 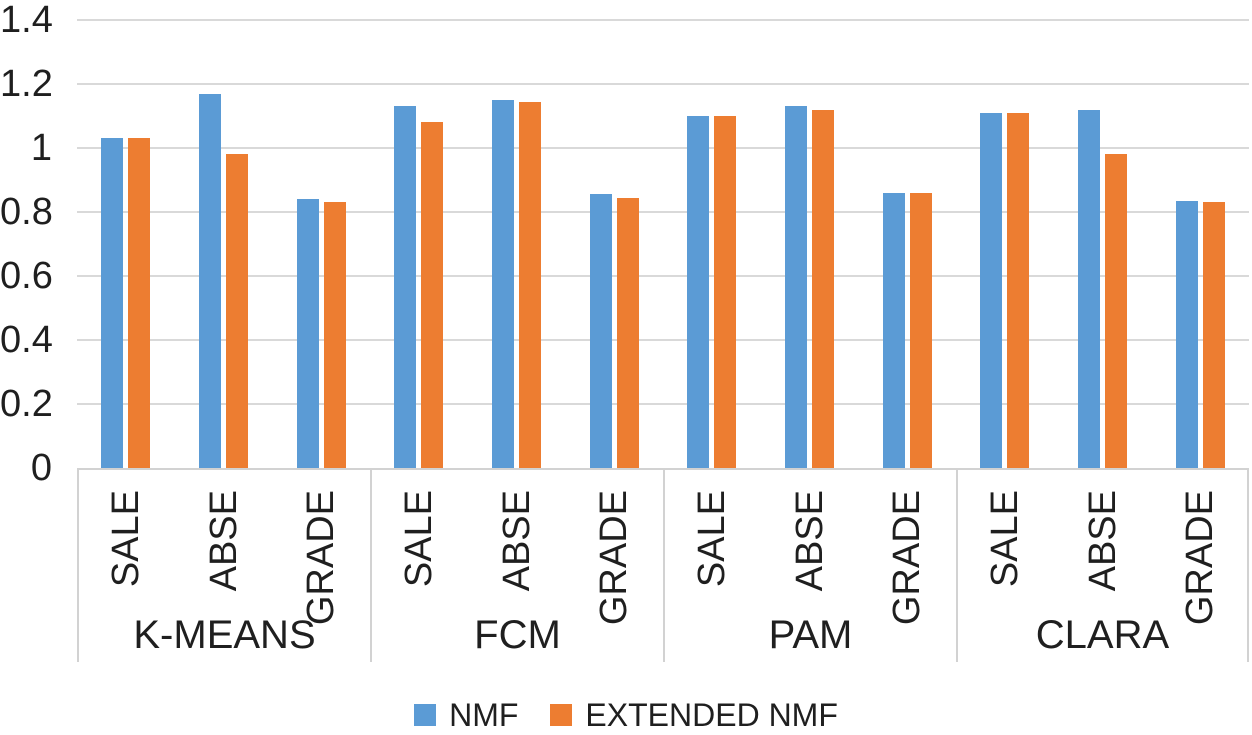 I want to click on axis-group-box-pam: SALE ABSE GRADE PAM, so click(x=809, y=566).